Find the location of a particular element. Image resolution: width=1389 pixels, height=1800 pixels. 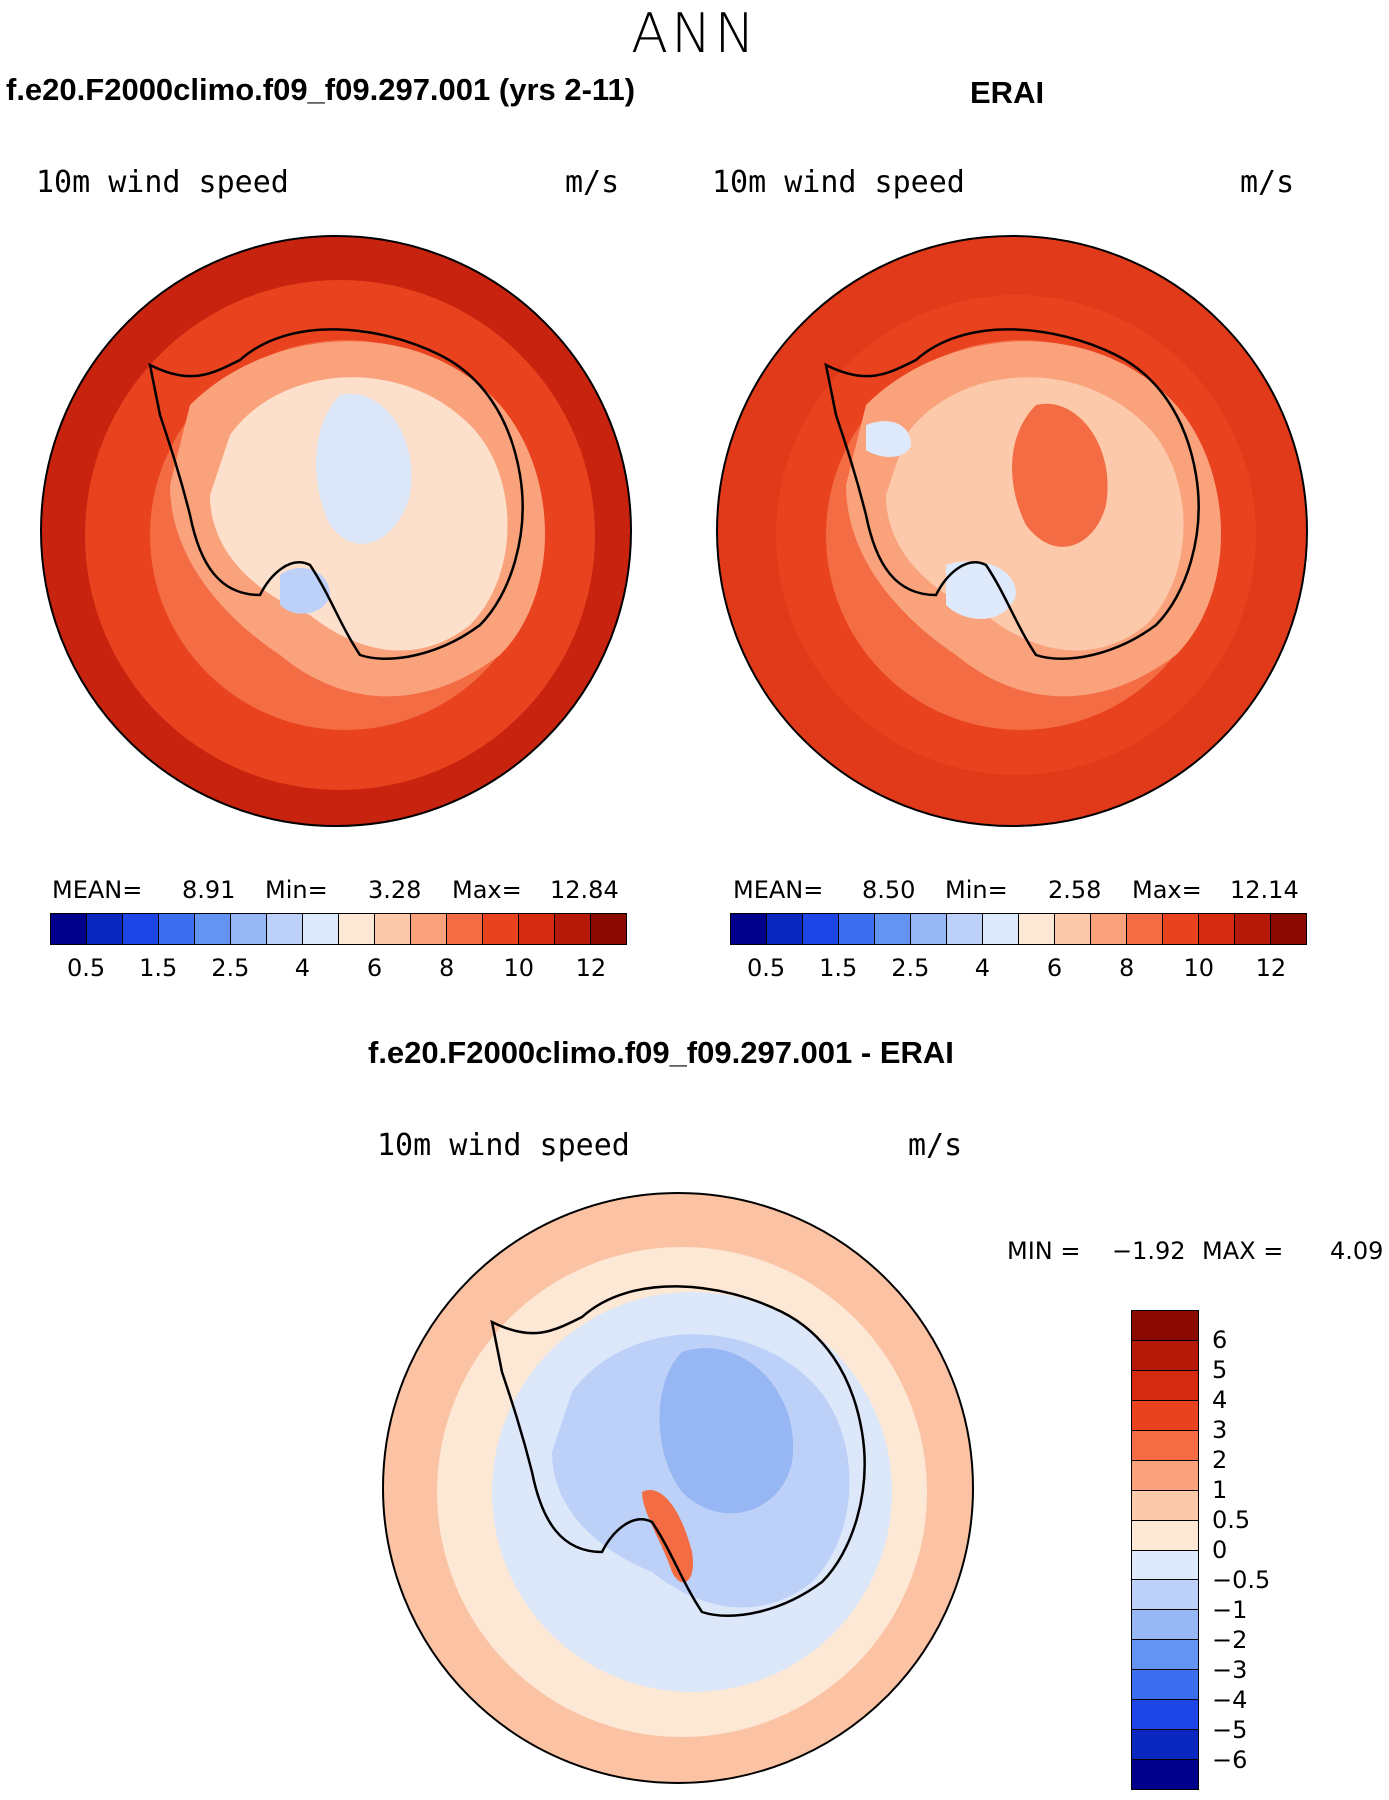

diff-colorbar-tick-label: 5 is located at coordinates (1220, 1370).